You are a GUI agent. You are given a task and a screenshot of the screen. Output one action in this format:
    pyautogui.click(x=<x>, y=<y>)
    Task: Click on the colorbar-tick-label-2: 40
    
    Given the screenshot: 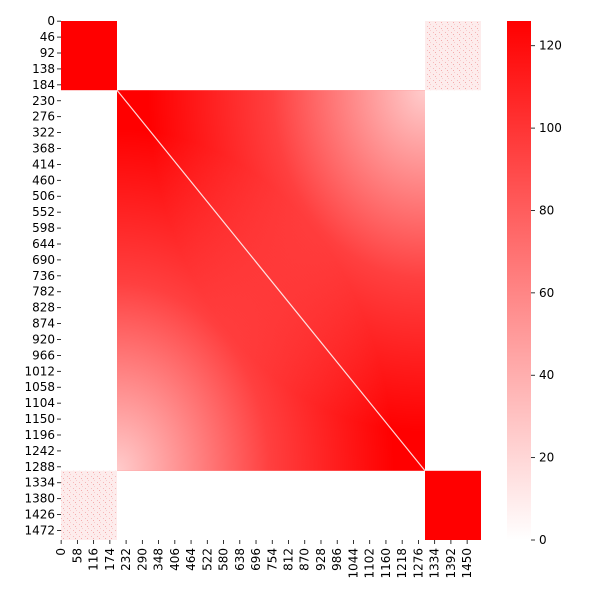 What is the action you would take?
    pyautogui.click(x=546, y=375)
    